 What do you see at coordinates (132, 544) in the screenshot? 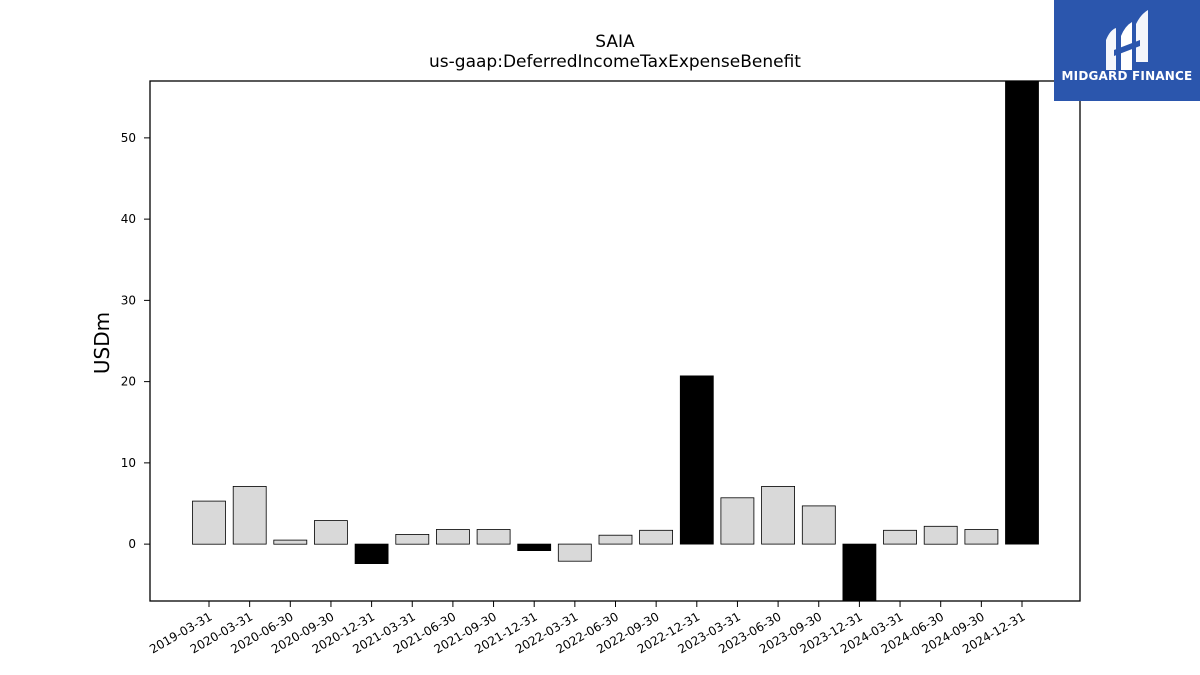
I see `y-tick-label: 0` at bounding box center [132, 544].